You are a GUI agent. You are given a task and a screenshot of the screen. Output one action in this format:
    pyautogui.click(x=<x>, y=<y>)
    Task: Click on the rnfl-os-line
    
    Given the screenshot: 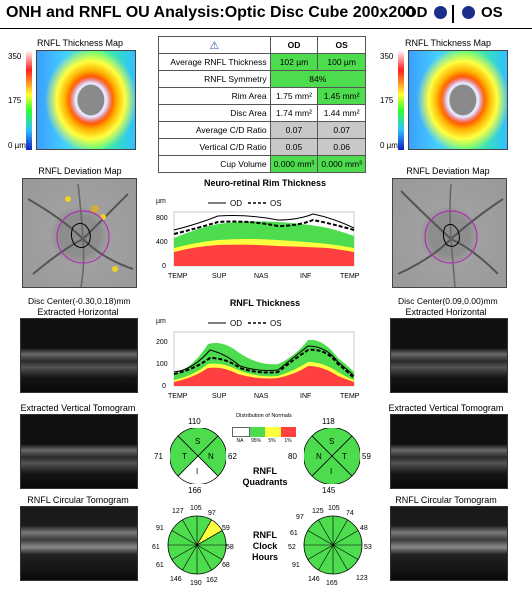 What is the action you would take?
    pyautogui.click(x=264, y=363)
    